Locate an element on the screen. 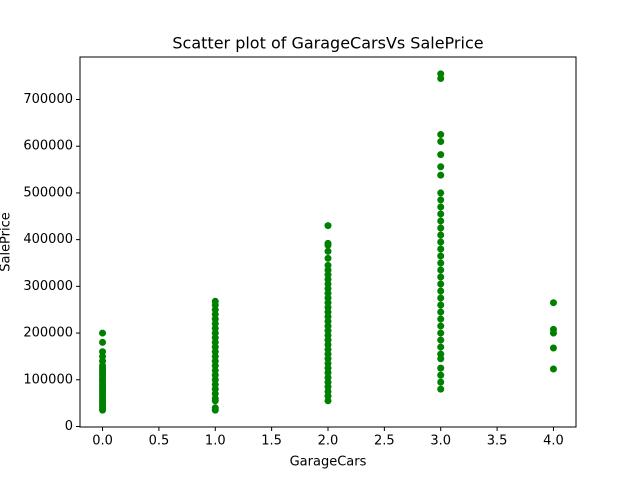 The image size is (640, 480). y-tick-label: 500000 is located at coordinates (48, 192).